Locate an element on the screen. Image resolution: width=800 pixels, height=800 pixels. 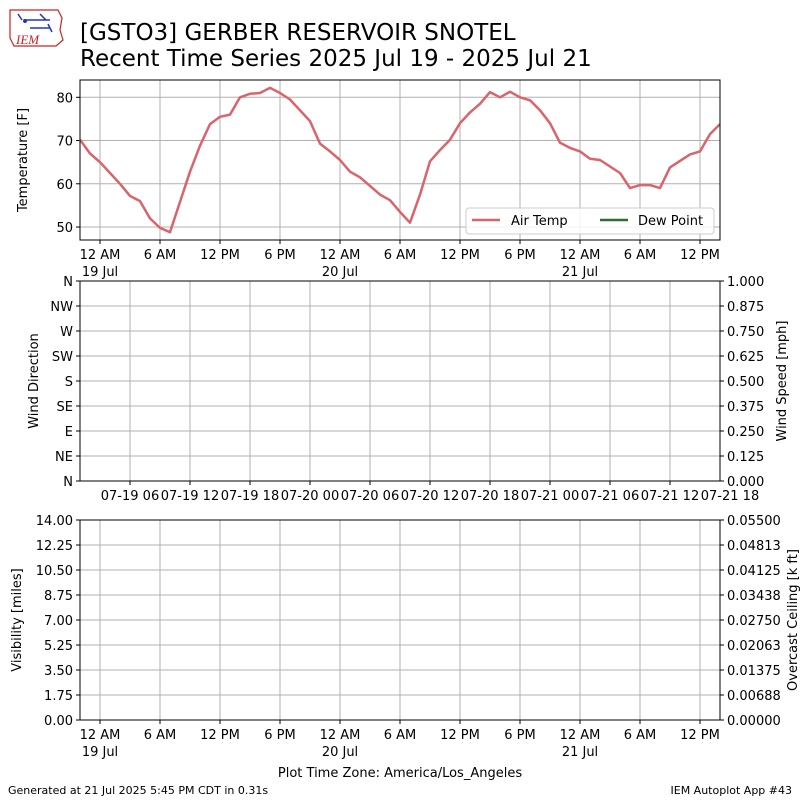
legend: Air Temp Dew Point is located at coordinates (590, 221).